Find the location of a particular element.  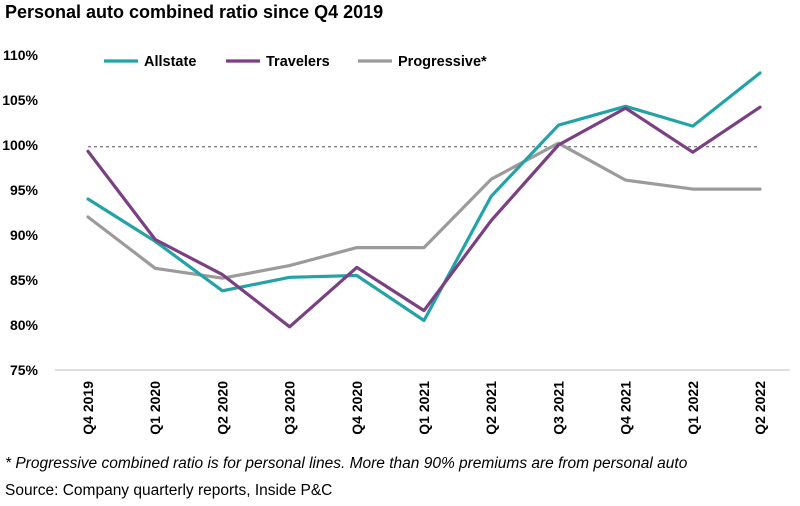

y-tick-label: 110% is located at coordinates (21, 55).